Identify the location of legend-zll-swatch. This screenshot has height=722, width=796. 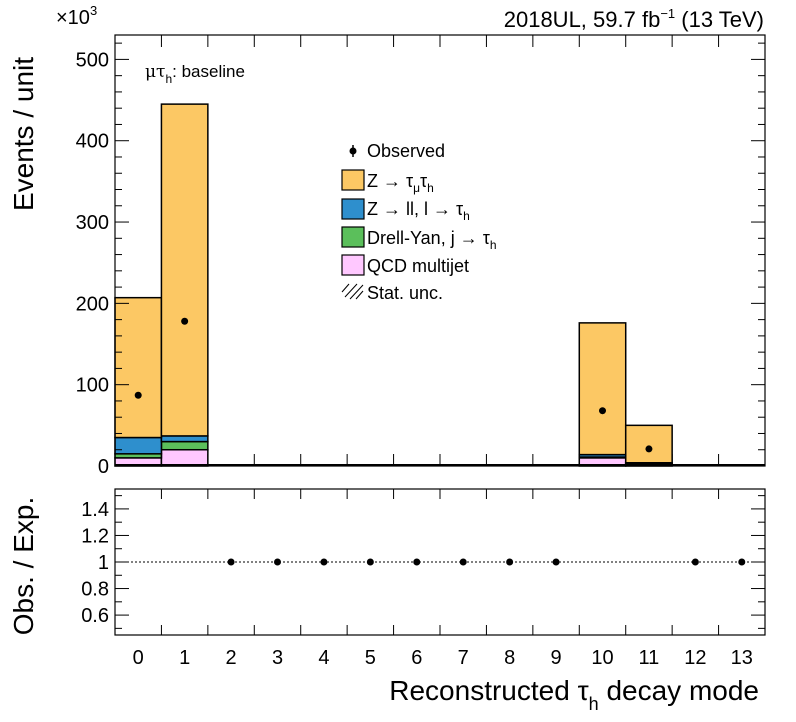
(353, 209).